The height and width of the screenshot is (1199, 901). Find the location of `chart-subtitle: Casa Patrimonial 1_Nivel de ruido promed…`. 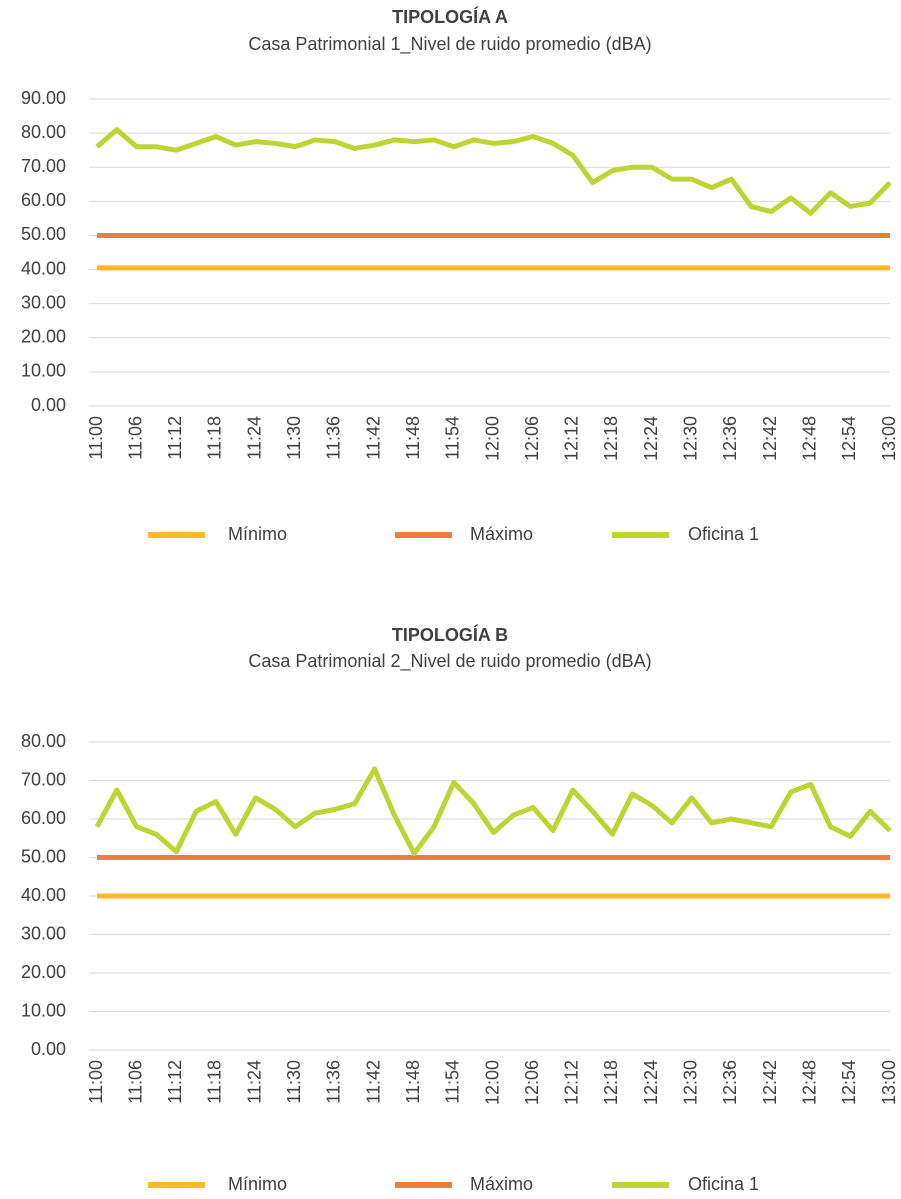

chart-subtitle: Casa Patrimonial 1_Nivel de ruido promed… is located at coordinates (449, 44).